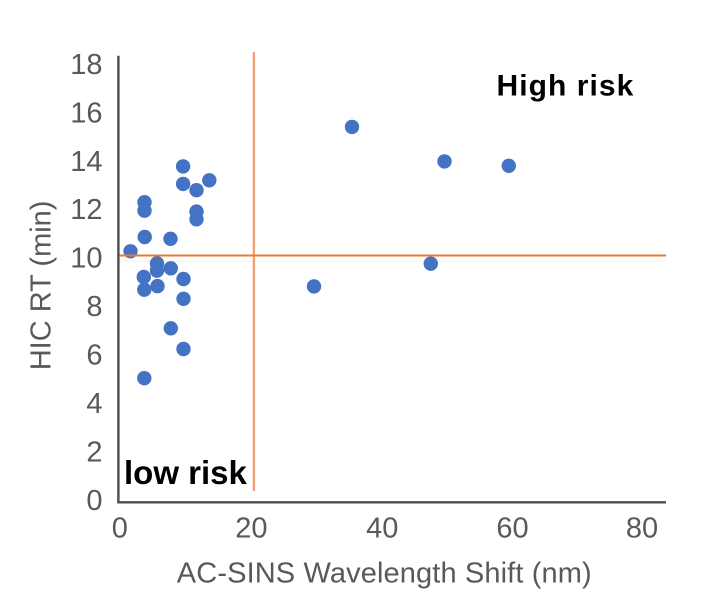  I want to click on svg-text: 16, so click(86, 113).